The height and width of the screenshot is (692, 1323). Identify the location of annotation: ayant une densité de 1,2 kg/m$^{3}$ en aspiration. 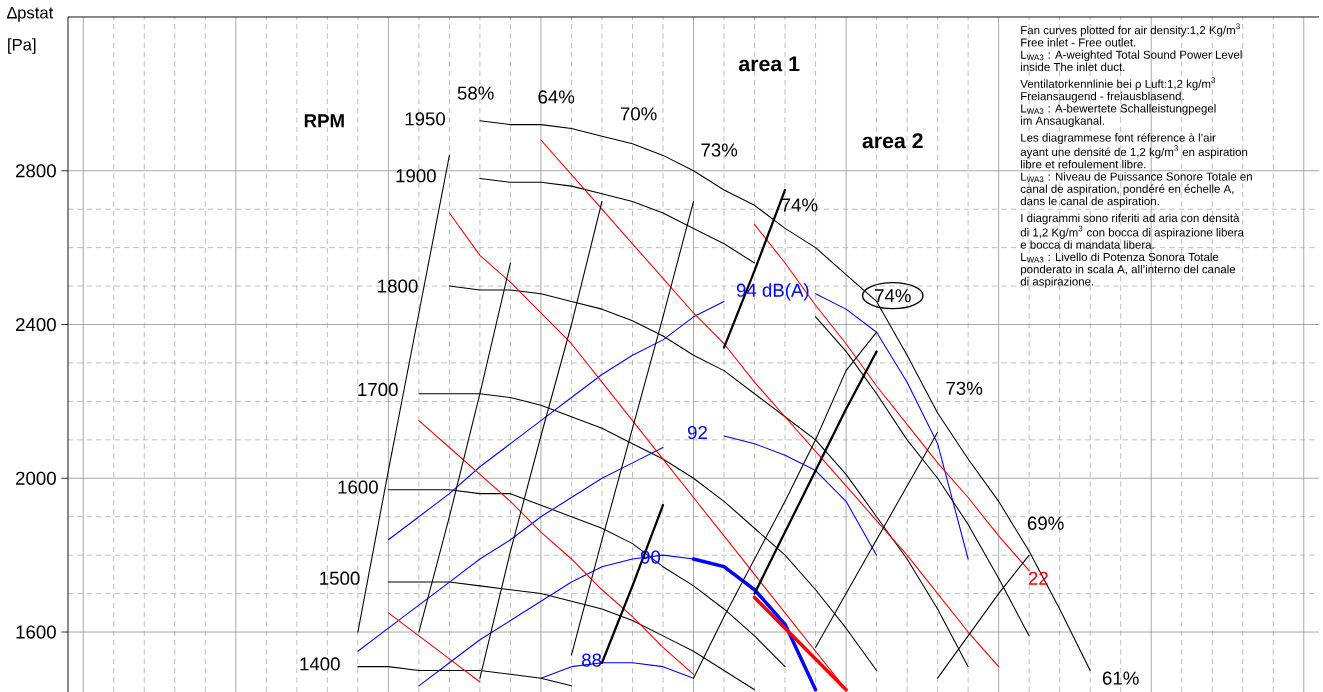
(1134, 152).